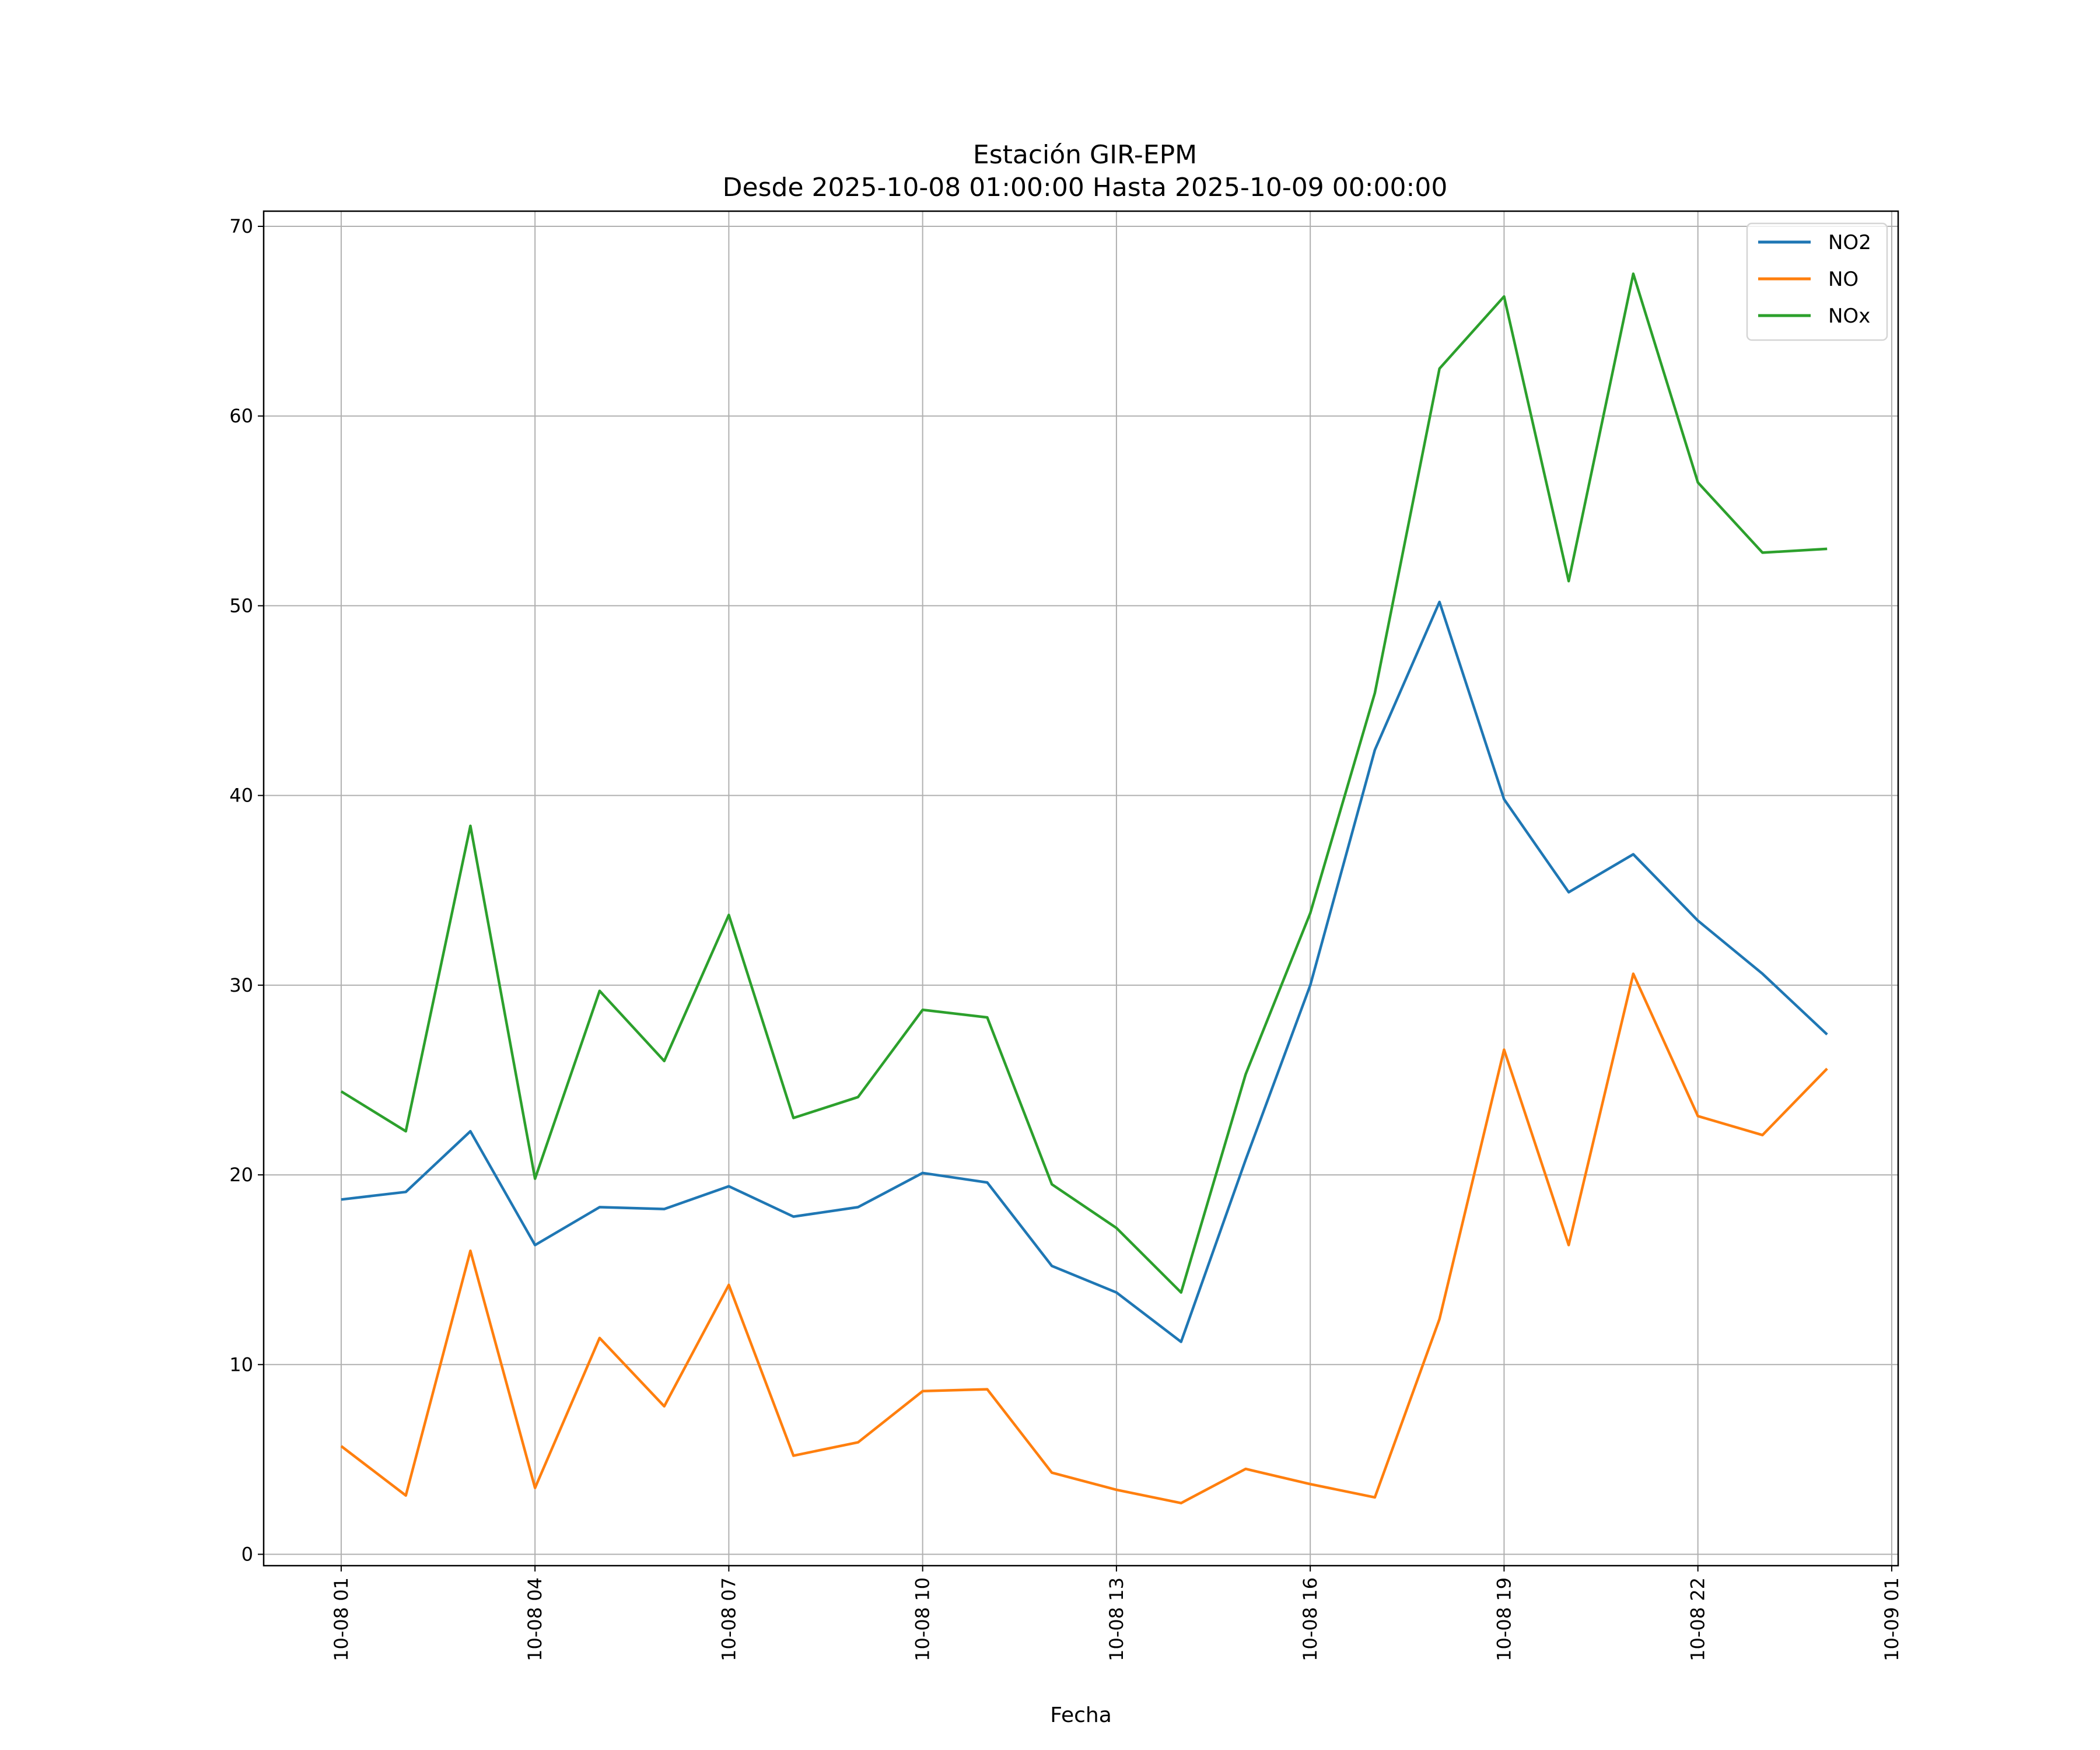 Image resolution: width=2100 pixels, height=1750 pixels. I want to click on legend-box, so click(1817, 281).